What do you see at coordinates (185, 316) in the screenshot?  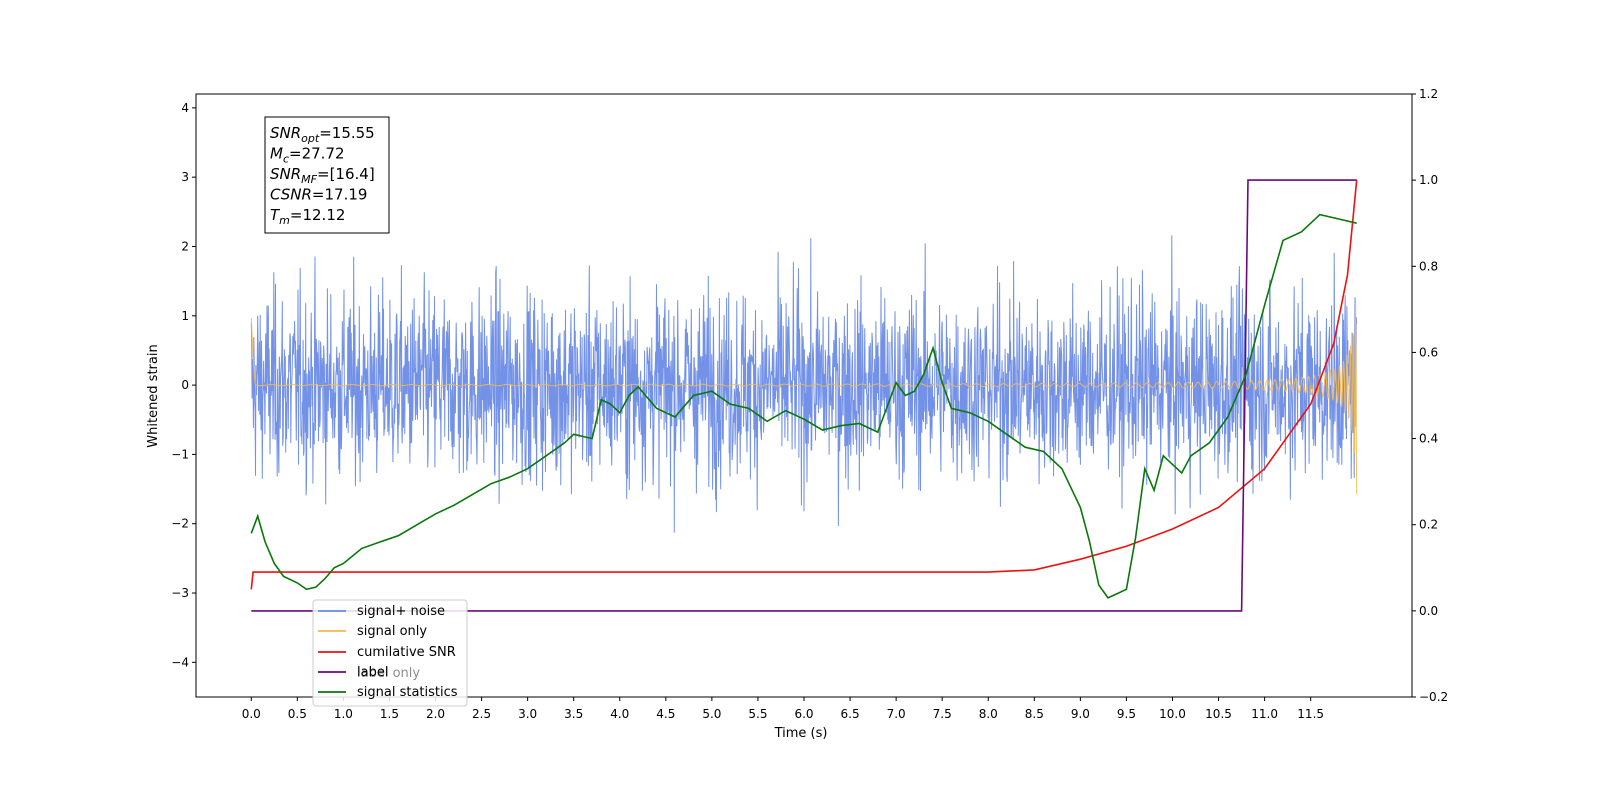 I see `y-left-tick-label: 1` at bounding box center [185, 316].